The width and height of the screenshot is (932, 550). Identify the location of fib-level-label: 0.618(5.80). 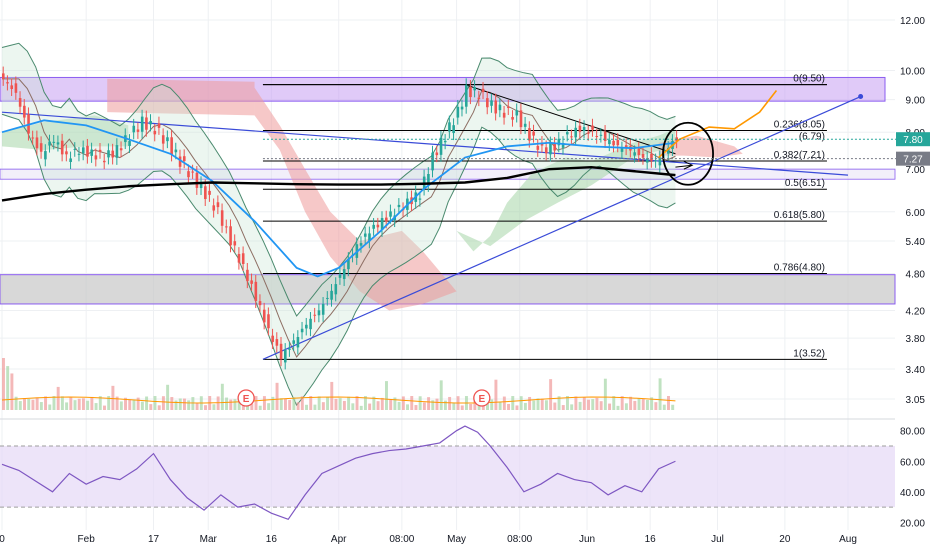
(799, 215).